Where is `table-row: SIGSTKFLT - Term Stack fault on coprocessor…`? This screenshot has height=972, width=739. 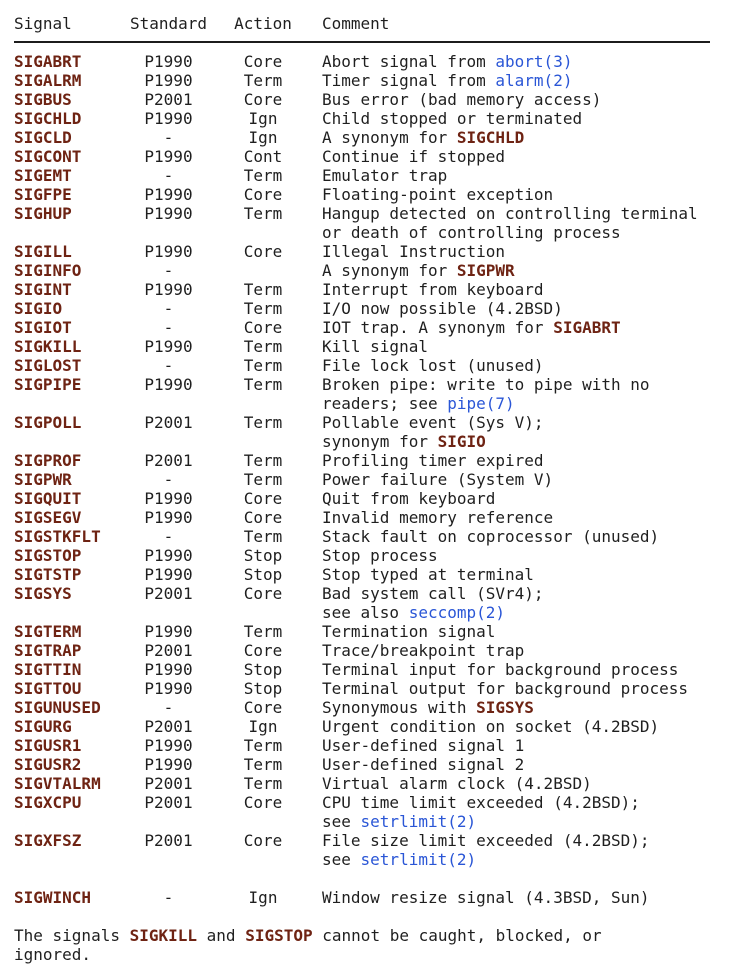 table-row: SIGSTKFLT - Term Stack fault on coprocessor… is located at coordinates (369, 536).